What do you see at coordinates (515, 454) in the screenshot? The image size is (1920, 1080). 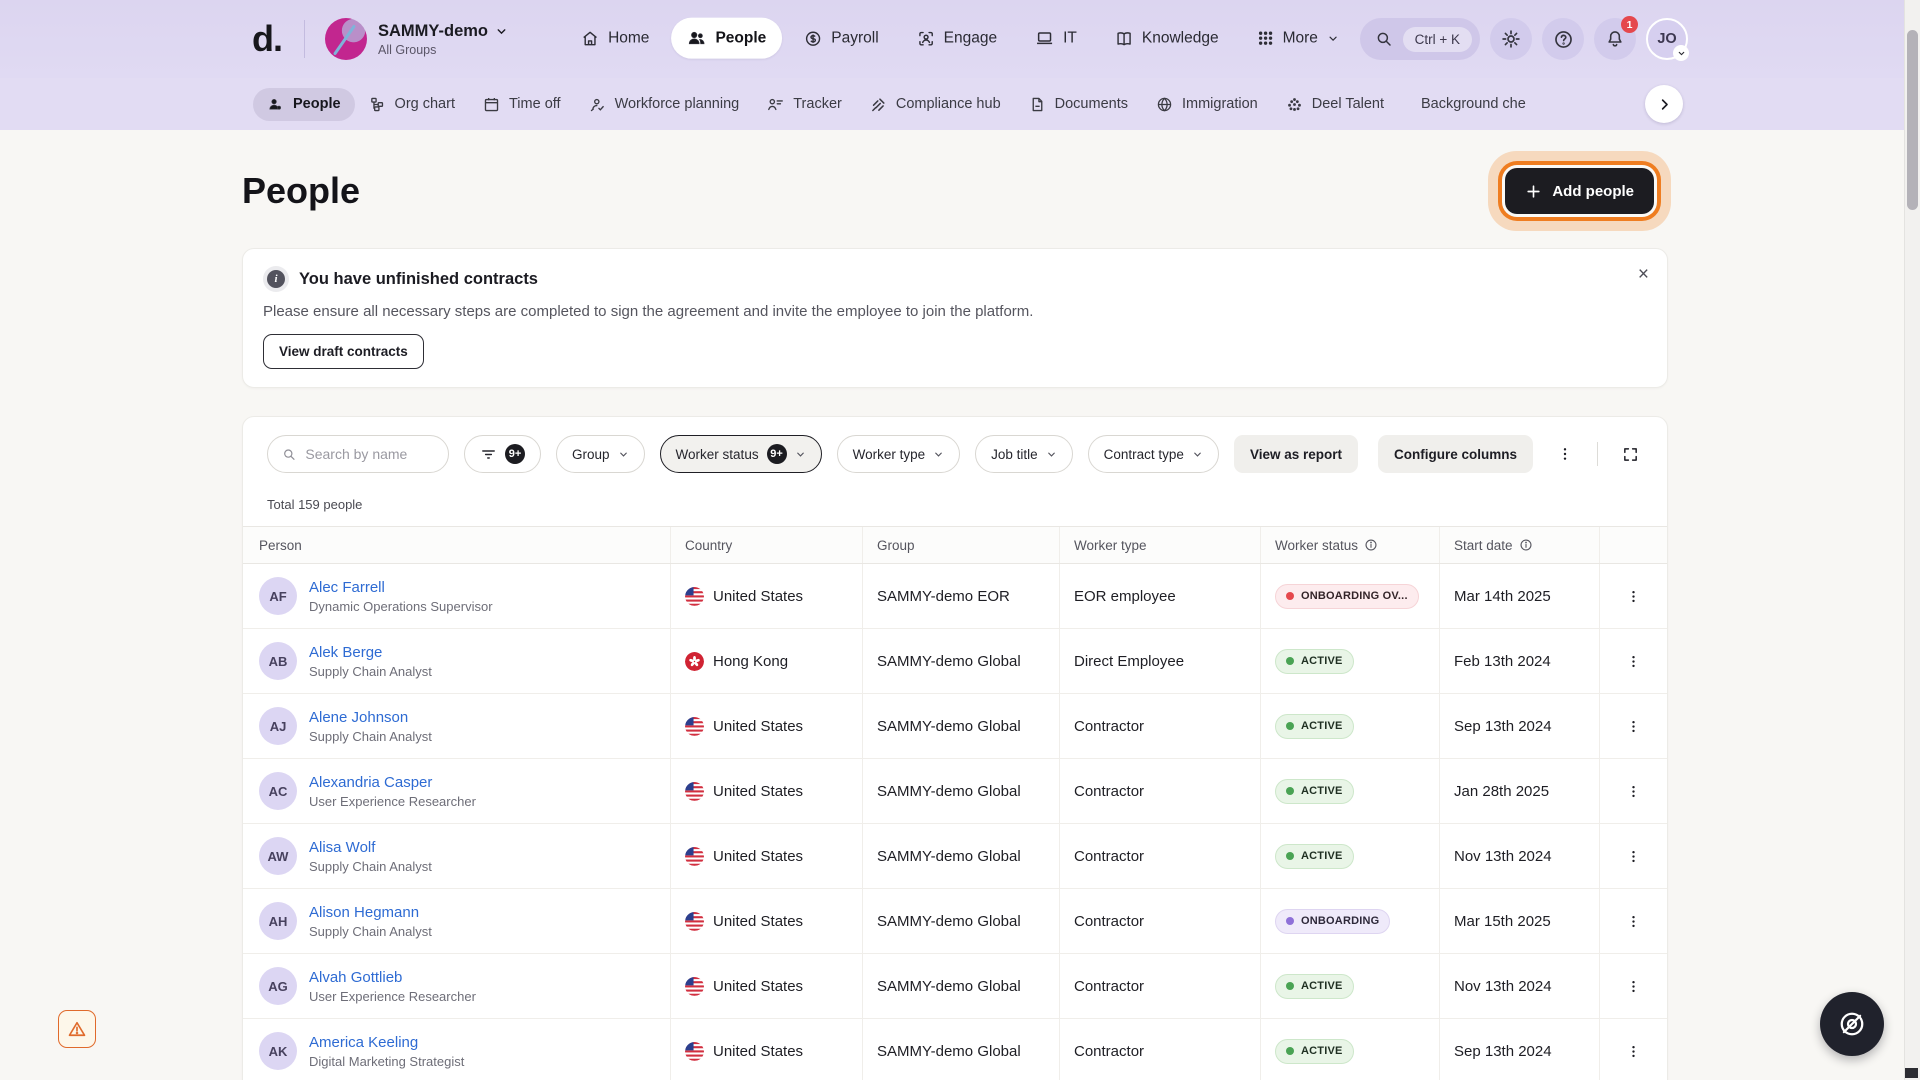 I see `filter-count-badge: 9+` at bounding box center [515, 454].